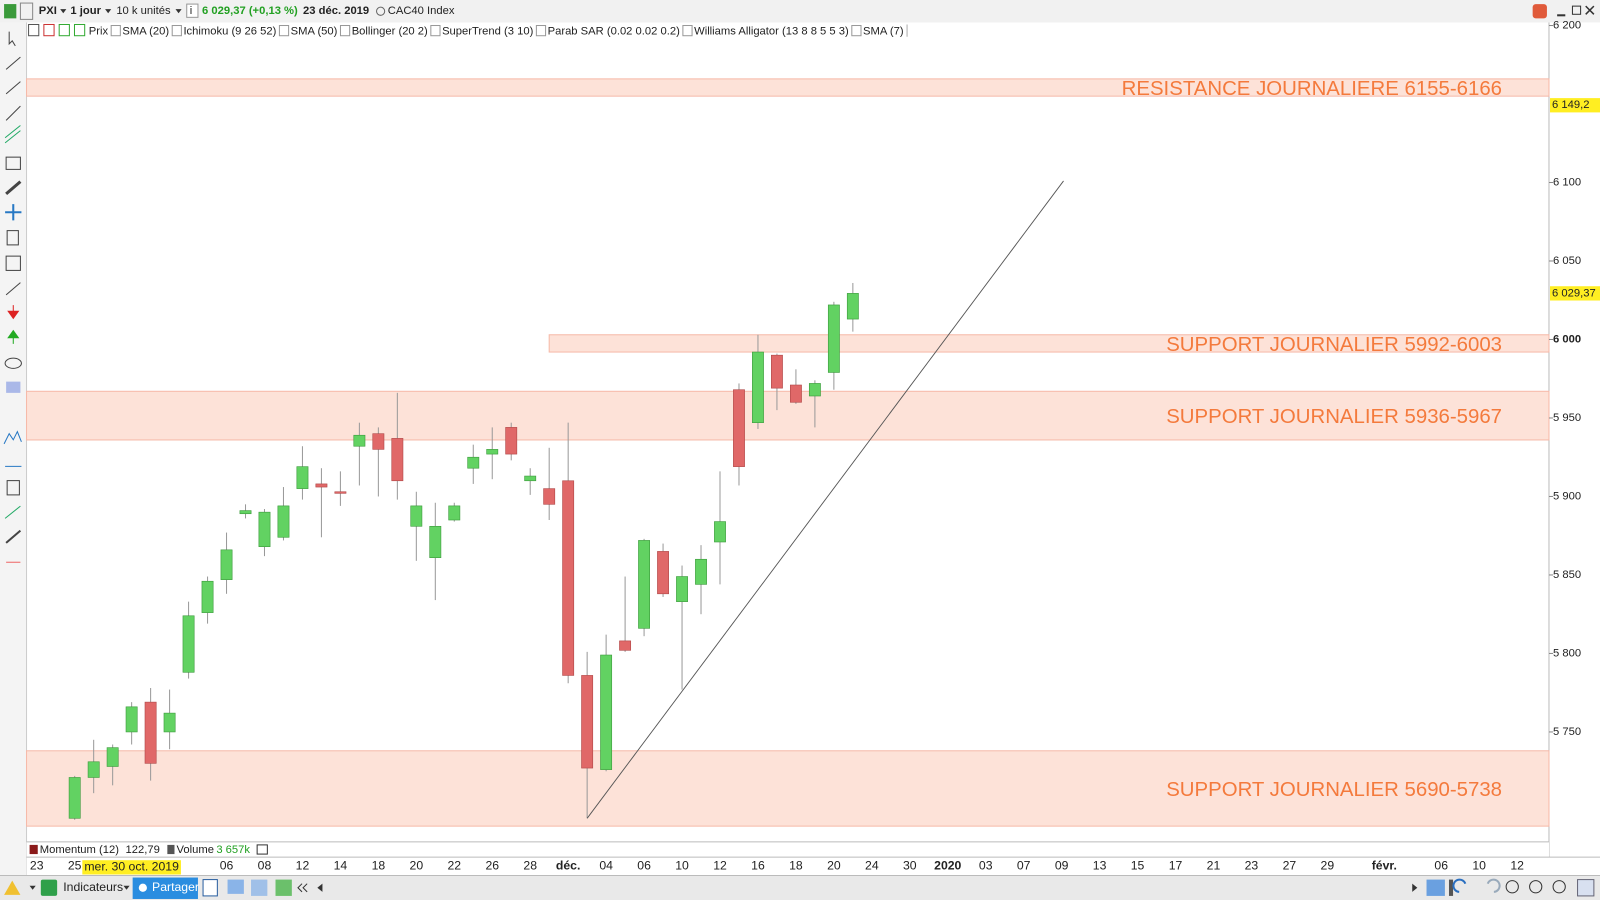 This screenshot has width=1600, height=900. I want to click on line-tool, so click(13, 63).